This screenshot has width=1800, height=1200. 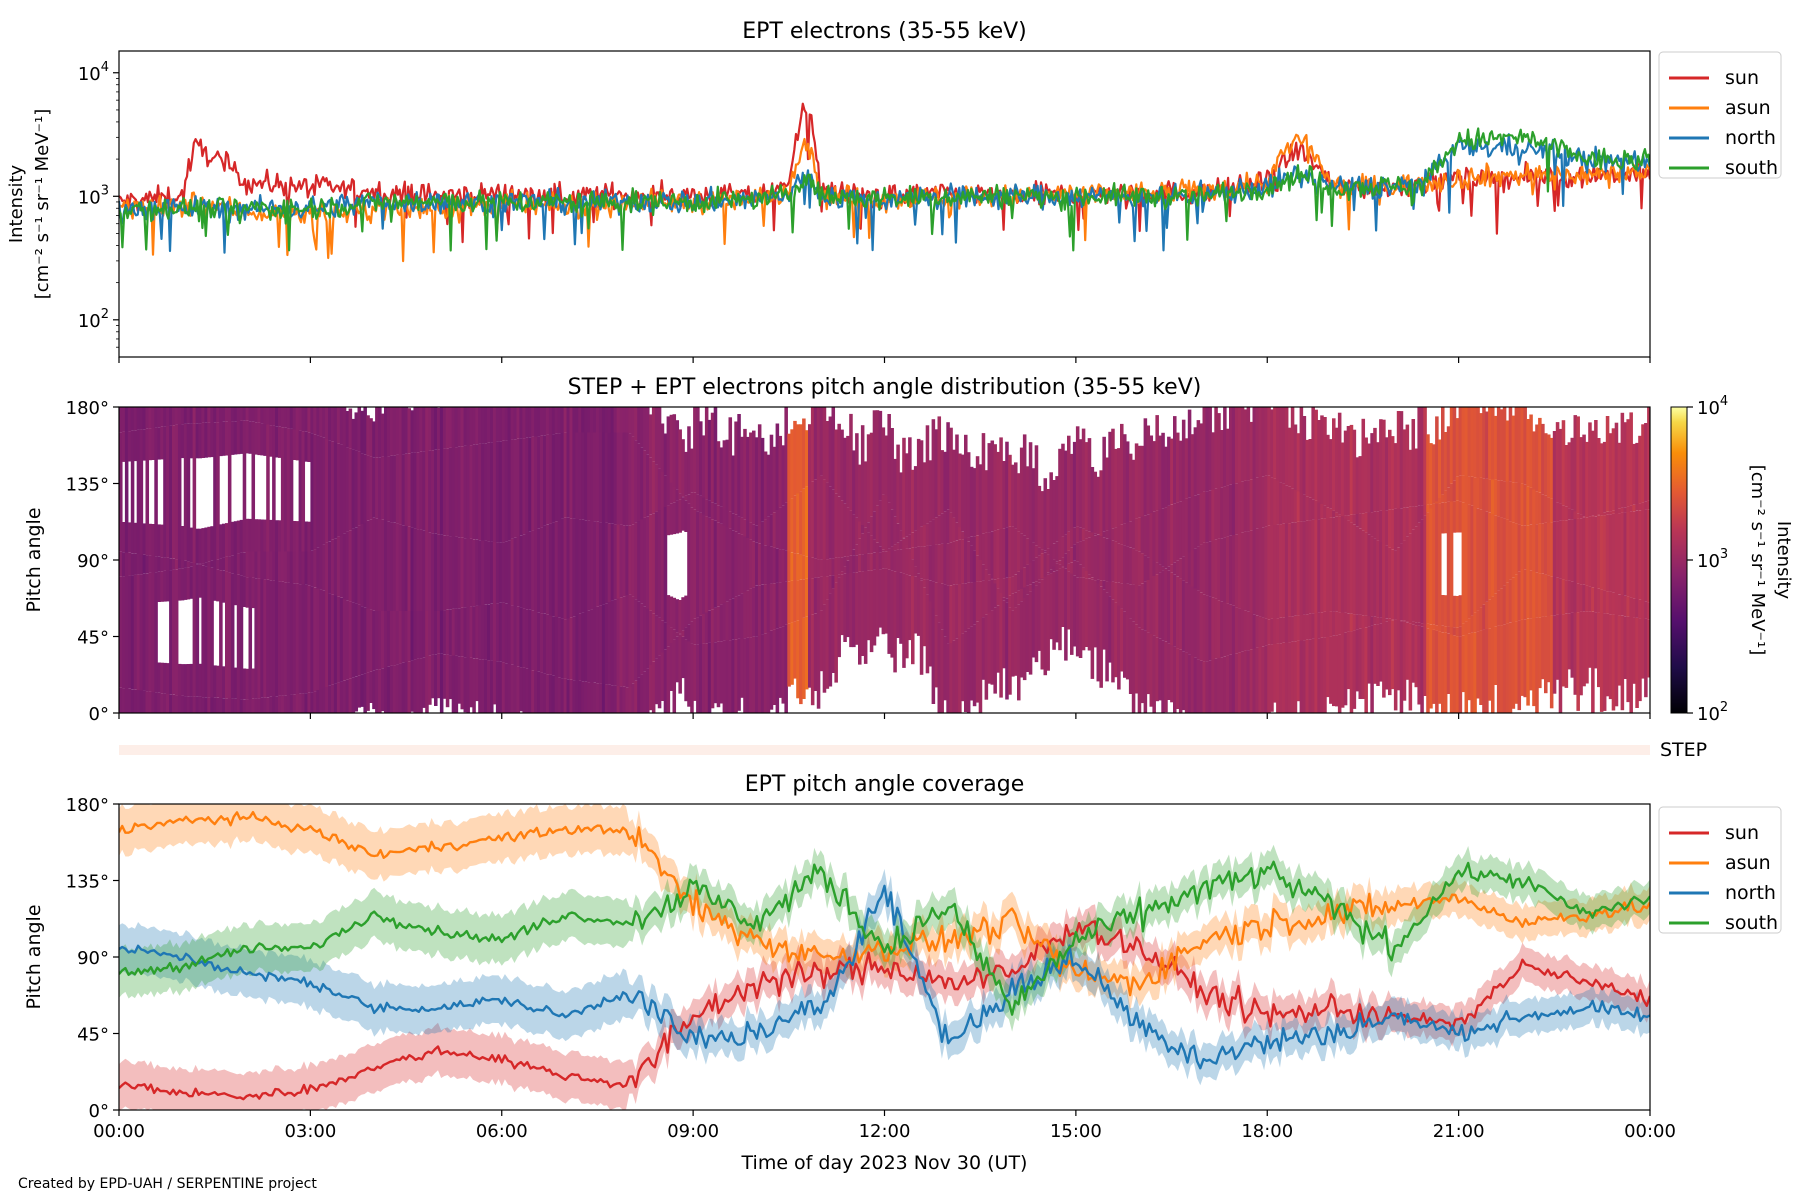 I want to click on x-tick-label: 03:00, so click(x=310, y=1131).